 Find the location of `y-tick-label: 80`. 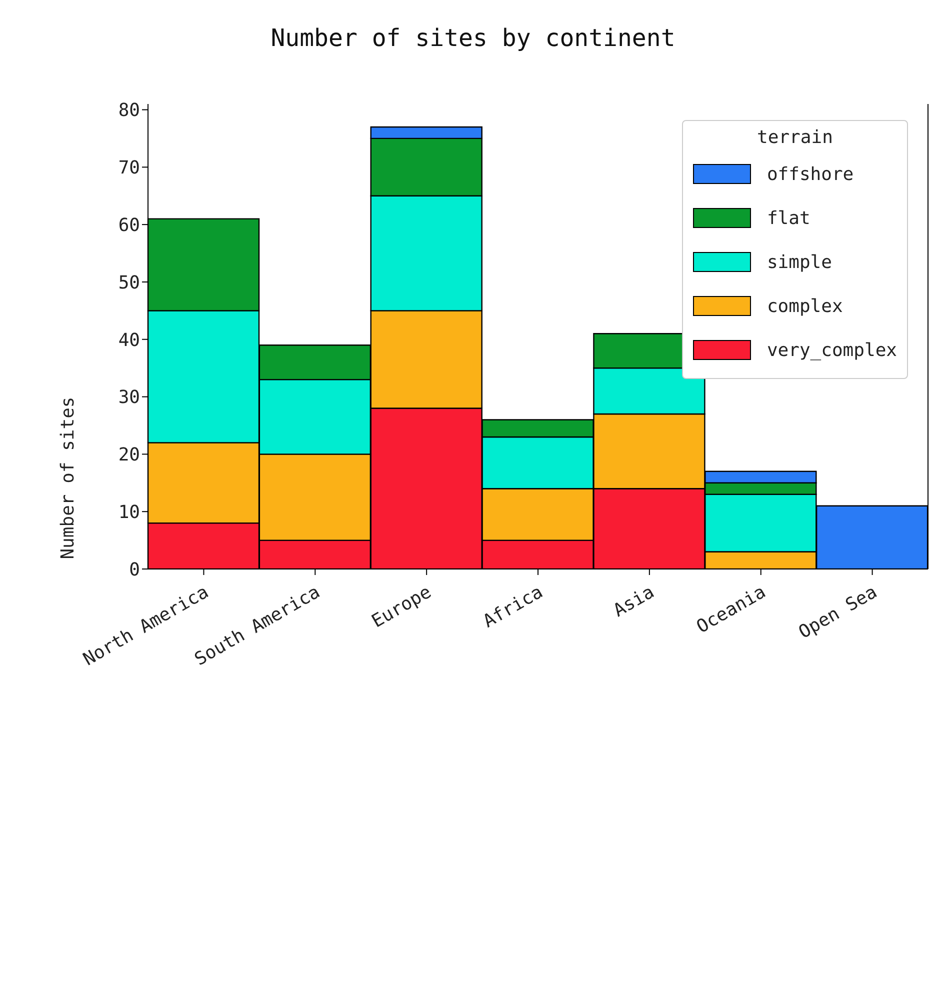

y-tick-label: 80 is located at coordinates (129, 111).